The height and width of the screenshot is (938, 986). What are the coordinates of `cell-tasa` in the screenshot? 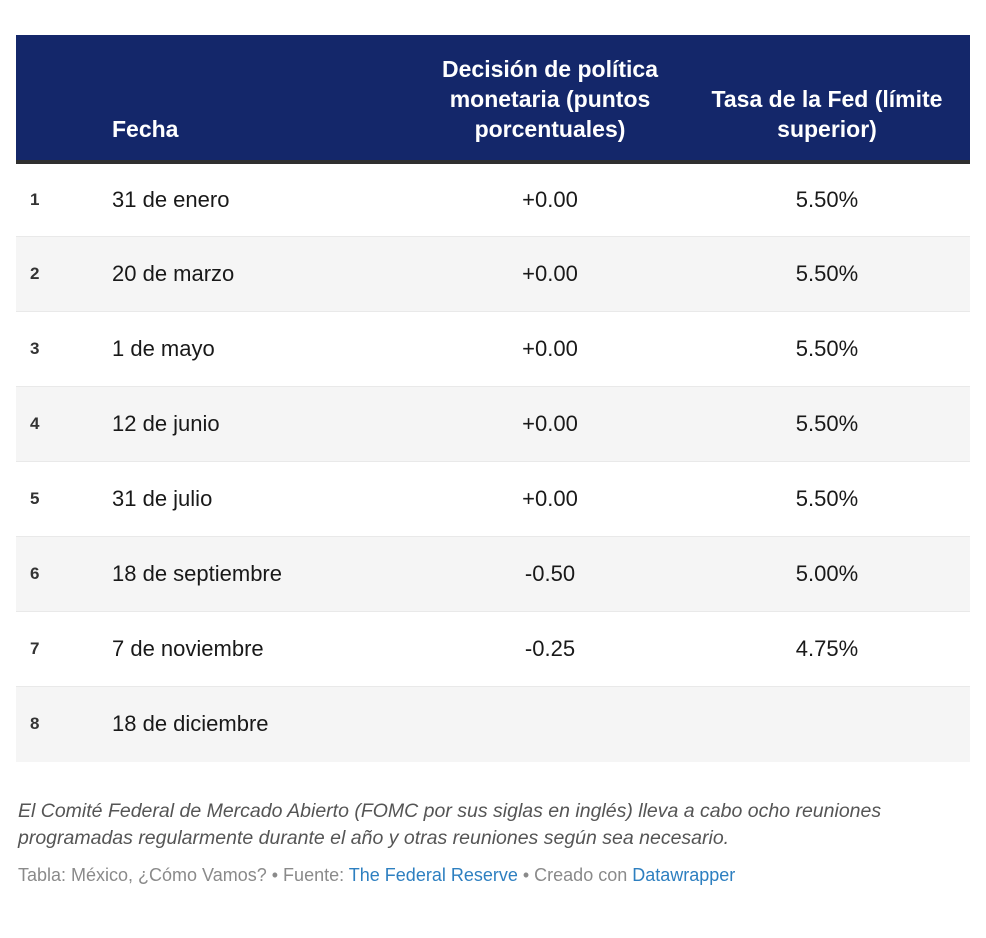 It's located at (827, 724).